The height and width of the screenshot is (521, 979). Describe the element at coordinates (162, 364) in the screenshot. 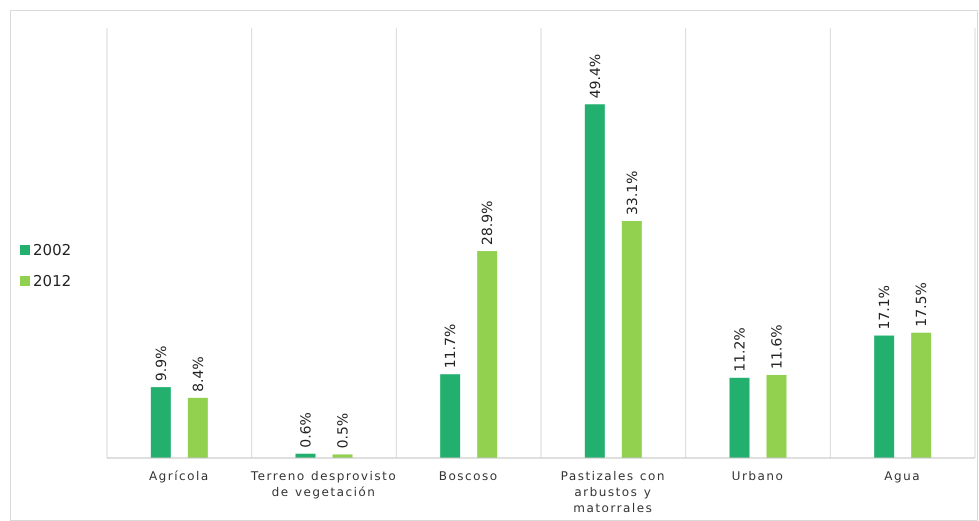

I see `data-label: 9.9%` at that location.